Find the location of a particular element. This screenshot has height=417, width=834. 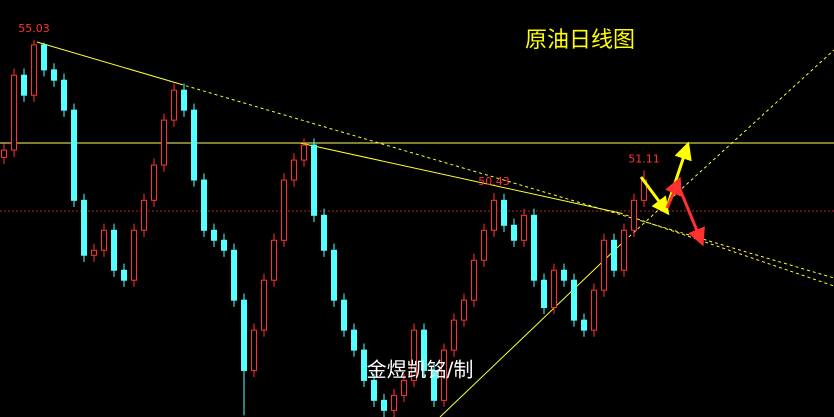

high-label: 55.03 is located at coordinates (34, 28).